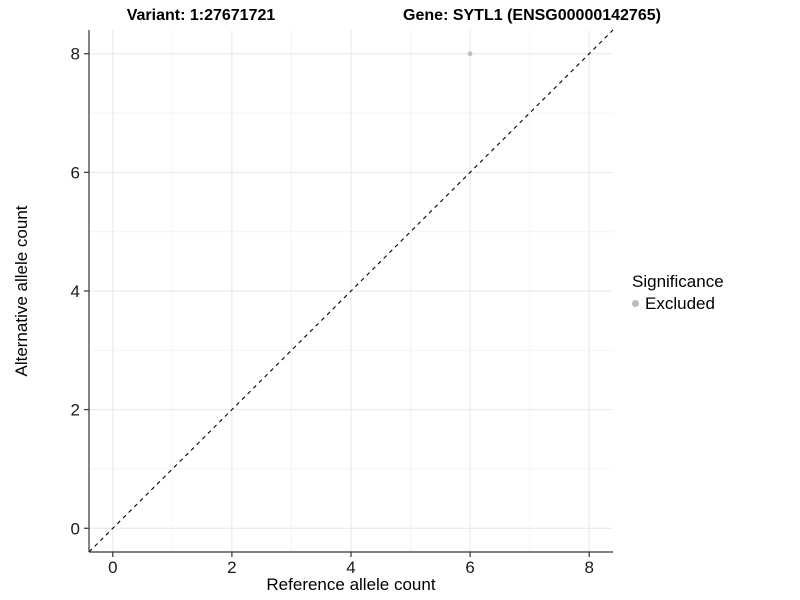 The height and width of the screenshot is (600, 800). Describe the element at coordinates (112, 567) in the screenshot. I see `x-tick-label: 0` at that location.